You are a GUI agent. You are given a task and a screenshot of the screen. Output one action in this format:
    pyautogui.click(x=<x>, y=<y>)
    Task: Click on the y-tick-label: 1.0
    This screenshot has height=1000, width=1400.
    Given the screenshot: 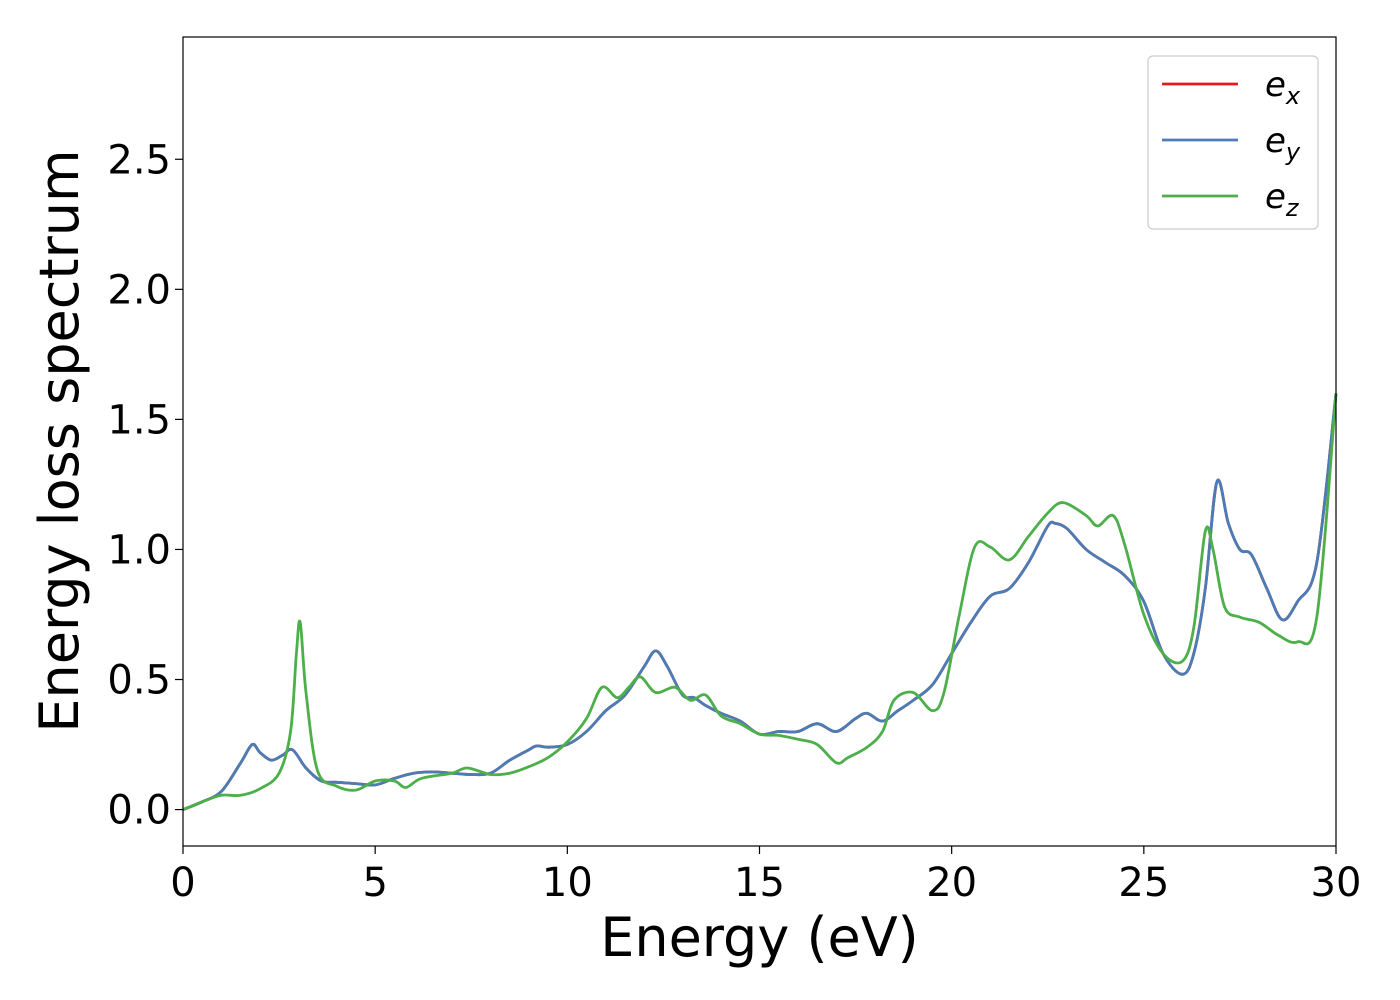 What is the action you would take?
    pyautogui.click(x=139, y=550)
    